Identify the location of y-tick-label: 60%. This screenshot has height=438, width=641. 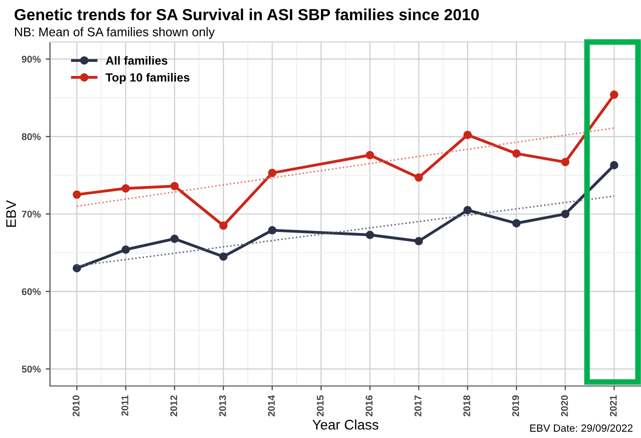
(31, 292).